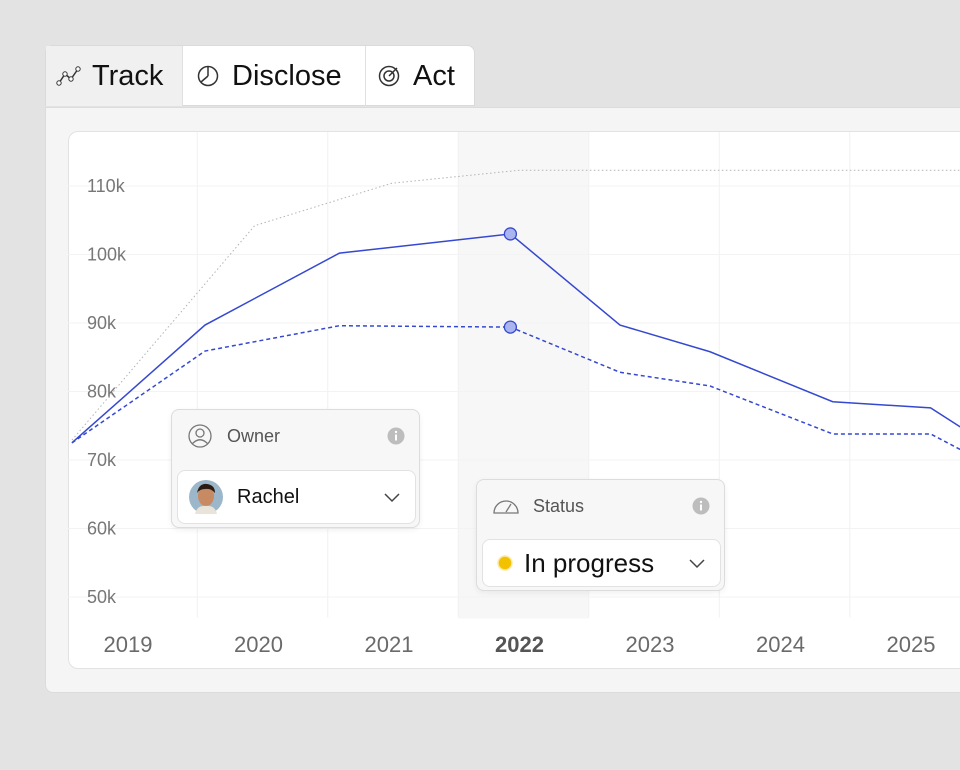 The height and width of the screenshot is (770, 960). What do you see at coordinates (600, 506) in the screenshot?
I see `status-header: Status` at bounding box center [600, 506].